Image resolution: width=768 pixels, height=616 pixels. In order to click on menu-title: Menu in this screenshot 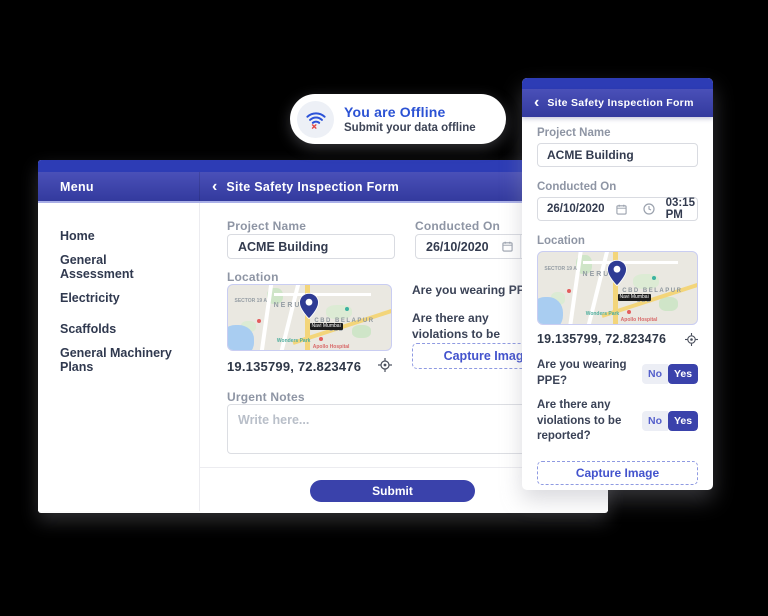, I will do `click(77, 186)`.